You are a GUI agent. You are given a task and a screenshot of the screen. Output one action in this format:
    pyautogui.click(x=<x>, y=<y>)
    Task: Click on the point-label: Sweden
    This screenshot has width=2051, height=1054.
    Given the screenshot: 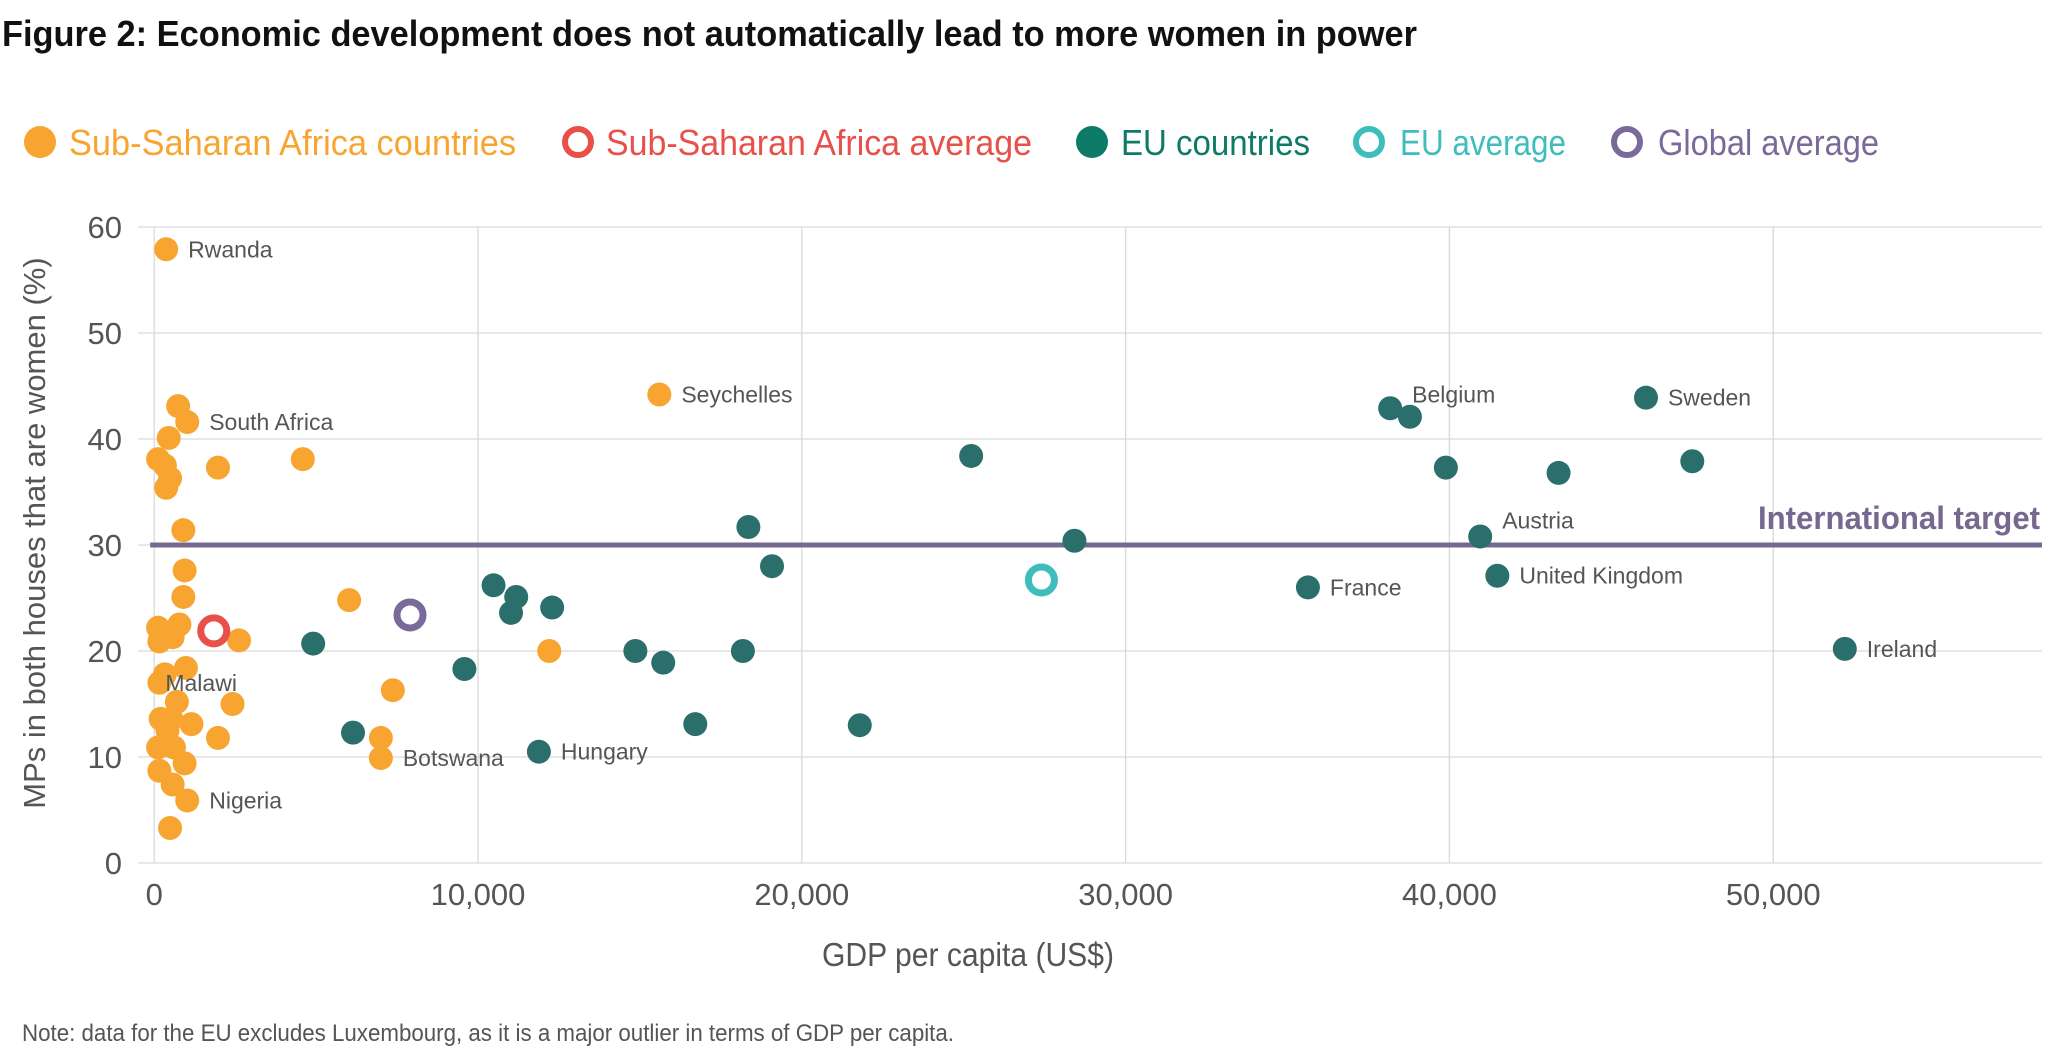 What is the action you would take?
    pyautogui.click(x=1709, y=398)
    